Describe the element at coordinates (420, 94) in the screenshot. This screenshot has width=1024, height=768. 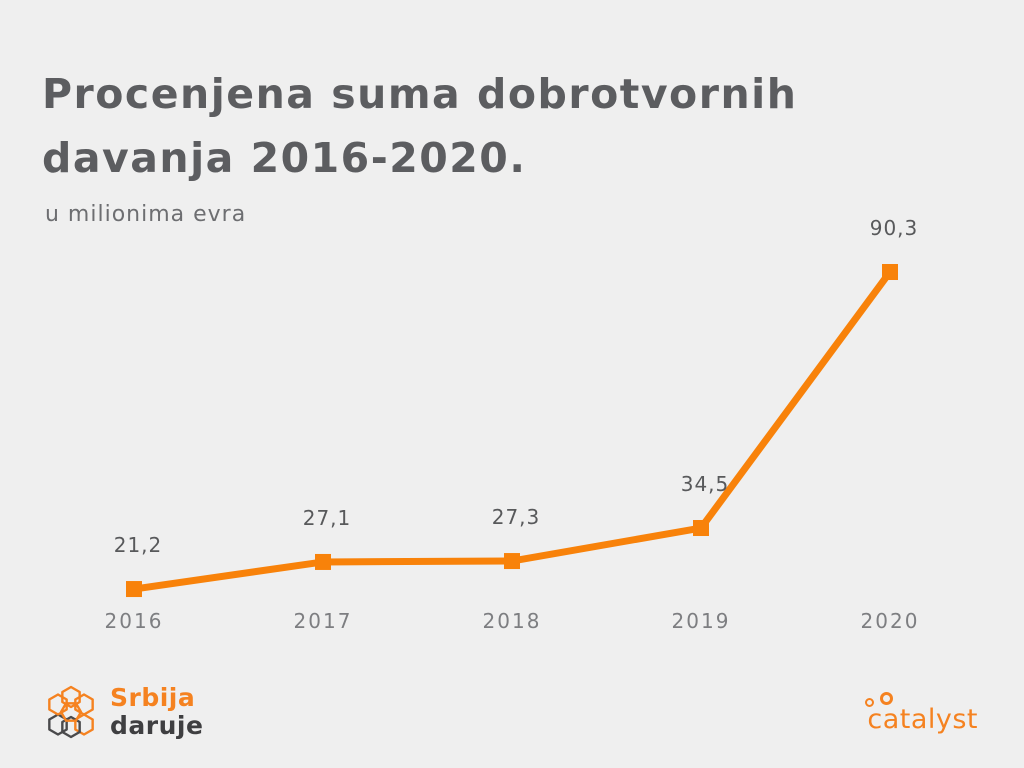
I see `page-title-line1: Procenjena suma dobrotvornih` at that location.